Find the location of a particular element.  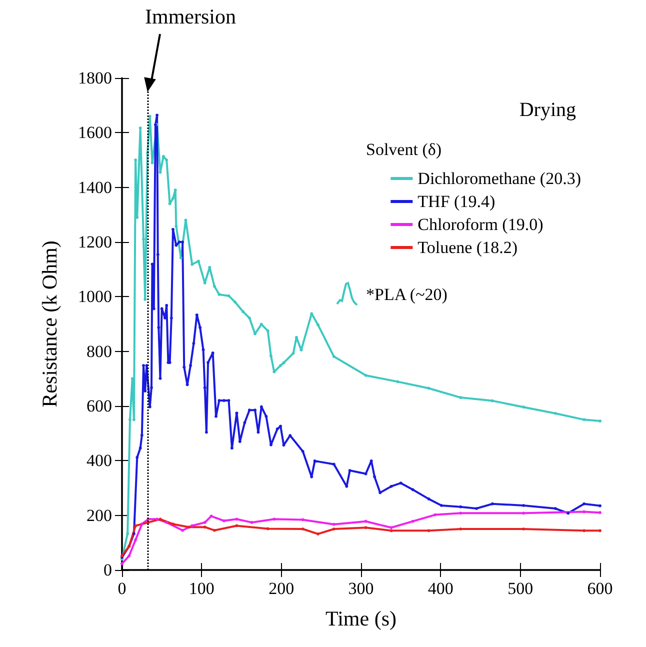

y-tick-label: 0 is located at coordinates (108, 570).